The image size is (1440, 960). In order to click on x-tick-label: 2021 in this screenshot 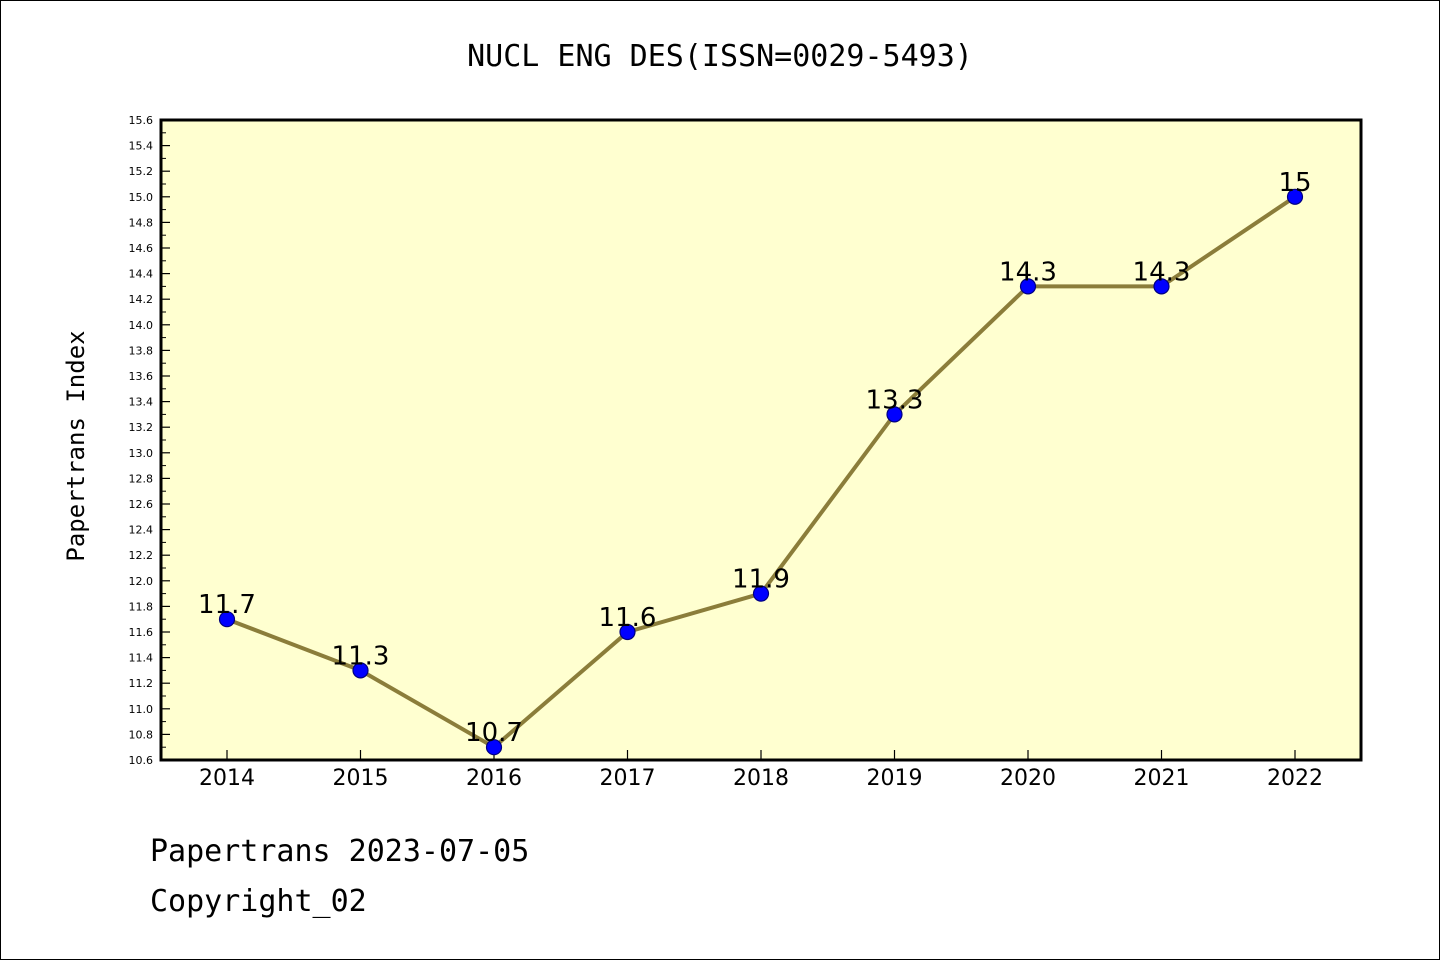, I will do `click(1162, 778)`.